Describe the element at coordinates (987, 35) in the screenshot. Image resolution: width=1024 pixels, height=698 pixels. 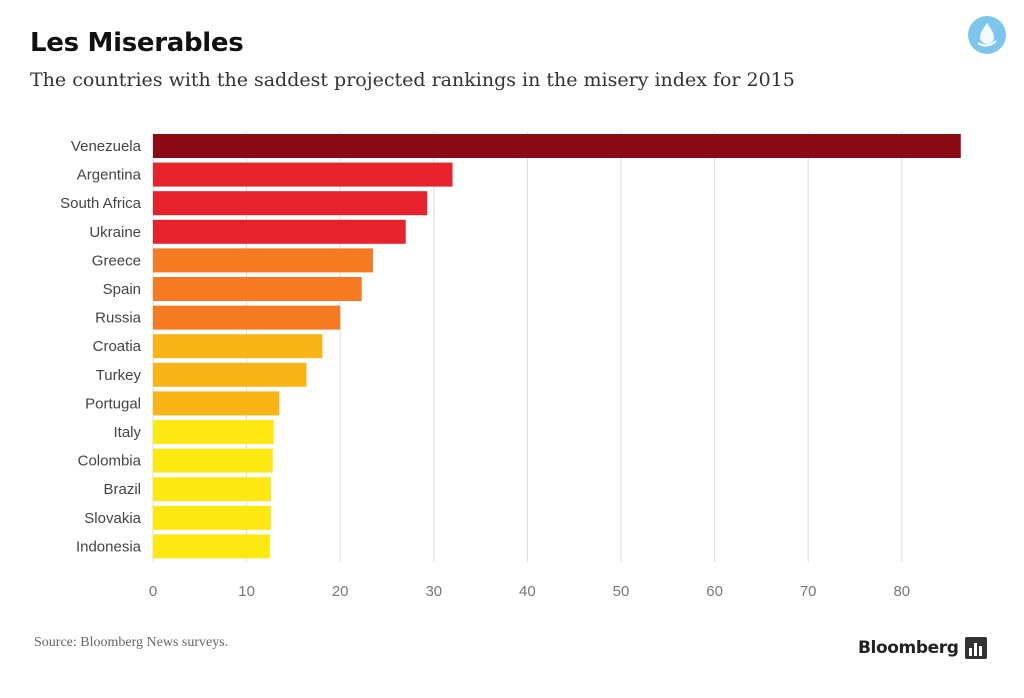
I see `water-drop-icon` at that location.